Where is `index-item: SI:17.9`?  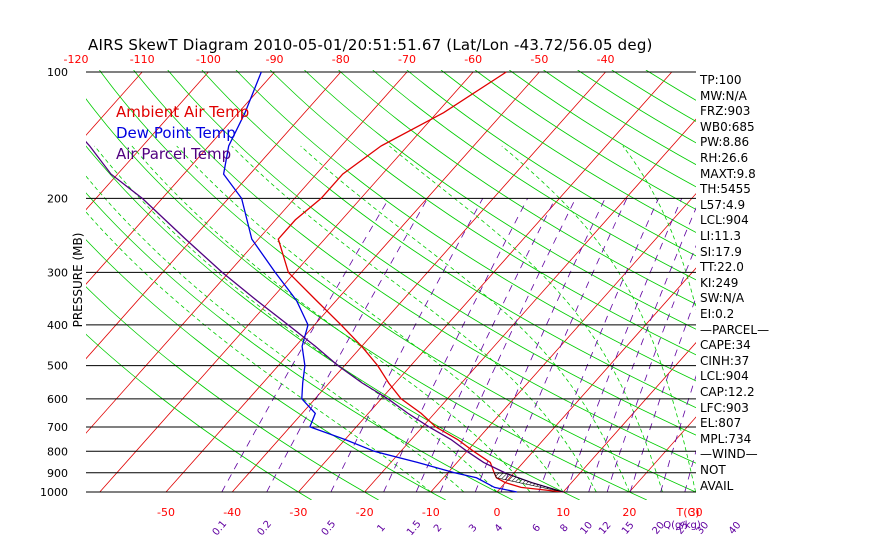
index-item: SI:17.9 is located at coordinates (721, 251).